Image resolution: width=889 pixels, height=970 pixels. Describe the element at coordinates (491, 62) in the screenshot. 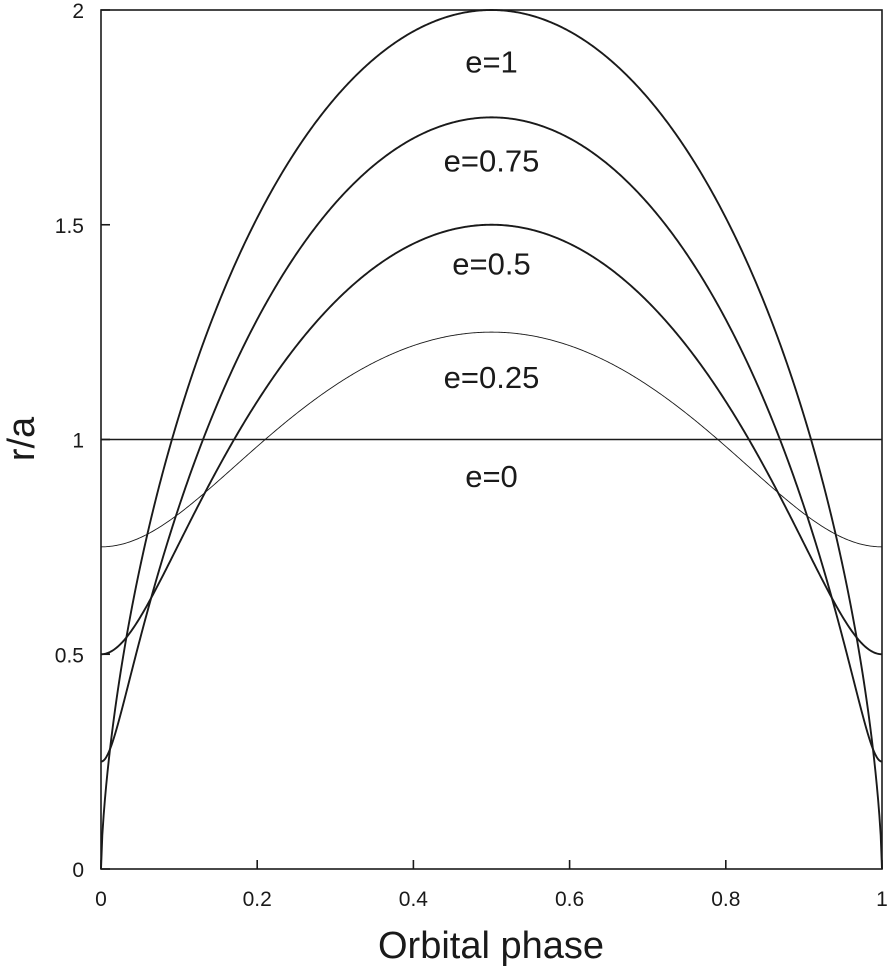

I see `curve-label-e-1: e=1` at that location.